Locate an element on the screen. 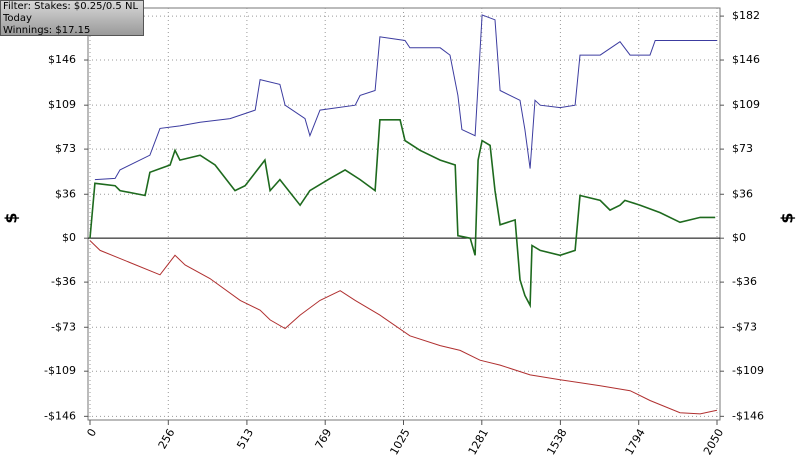 Image resolution: width=800 pixels, height=468 pixels. x-tick-label: 1281 is located at coordinates (478, 442).